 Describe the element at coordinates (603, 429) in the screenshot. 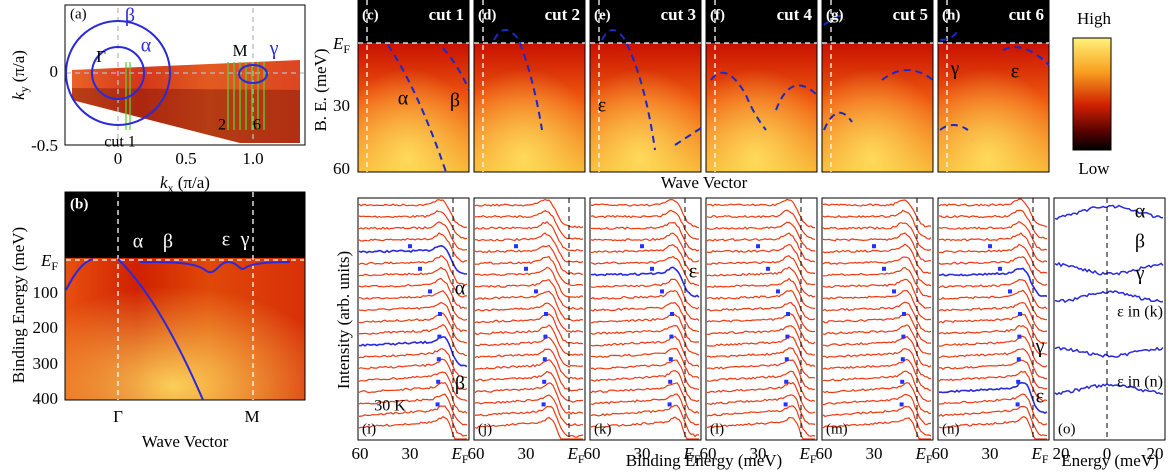

I see `label: (k)` at that location.